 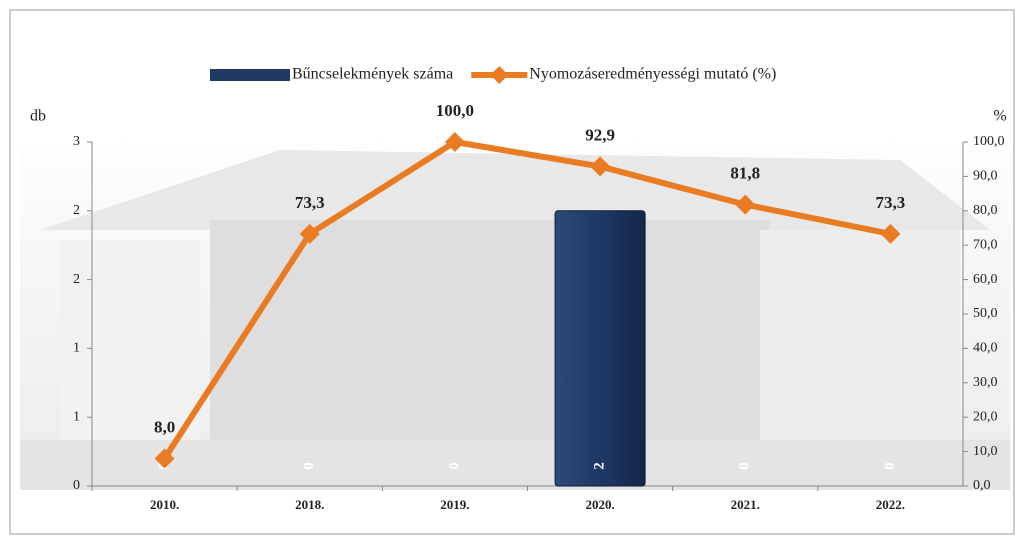 I want to click on bar-value-label: 2, so click(x=600, y=466).